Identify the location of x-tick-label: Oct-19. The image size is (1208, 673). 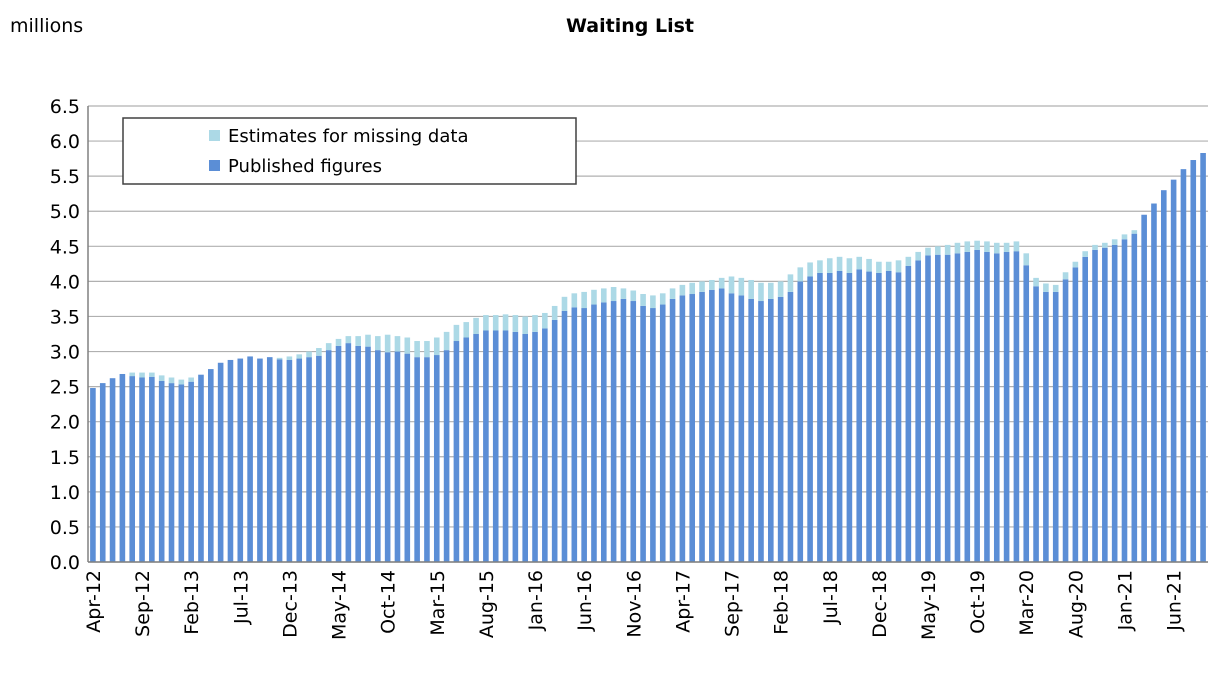
(978, 602).